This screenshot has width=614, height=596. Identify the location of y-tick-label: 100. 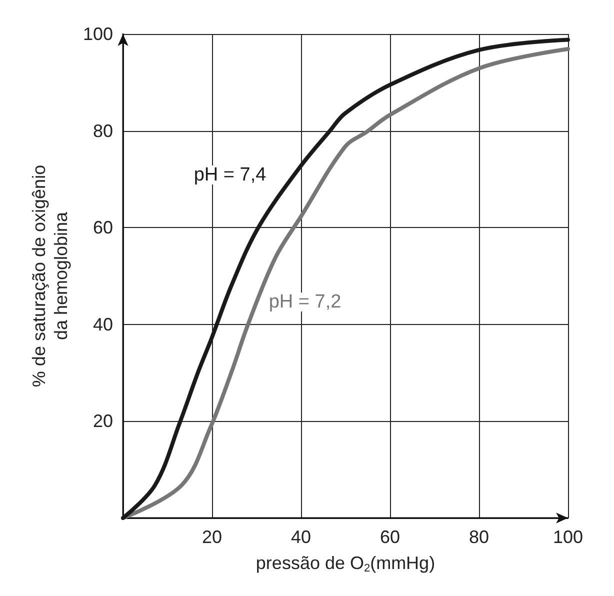
(97, 34).